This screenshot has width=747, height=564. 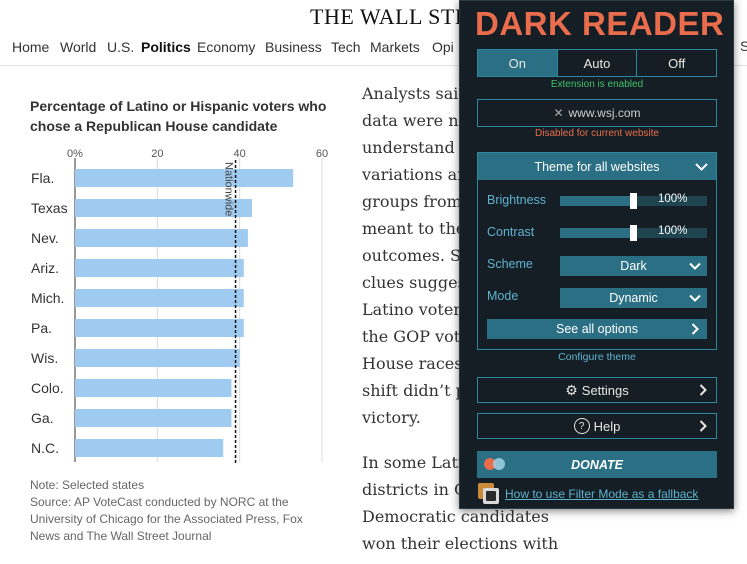 I want to click on nav-item-opinion: Opi, so click(x=443, y=47).